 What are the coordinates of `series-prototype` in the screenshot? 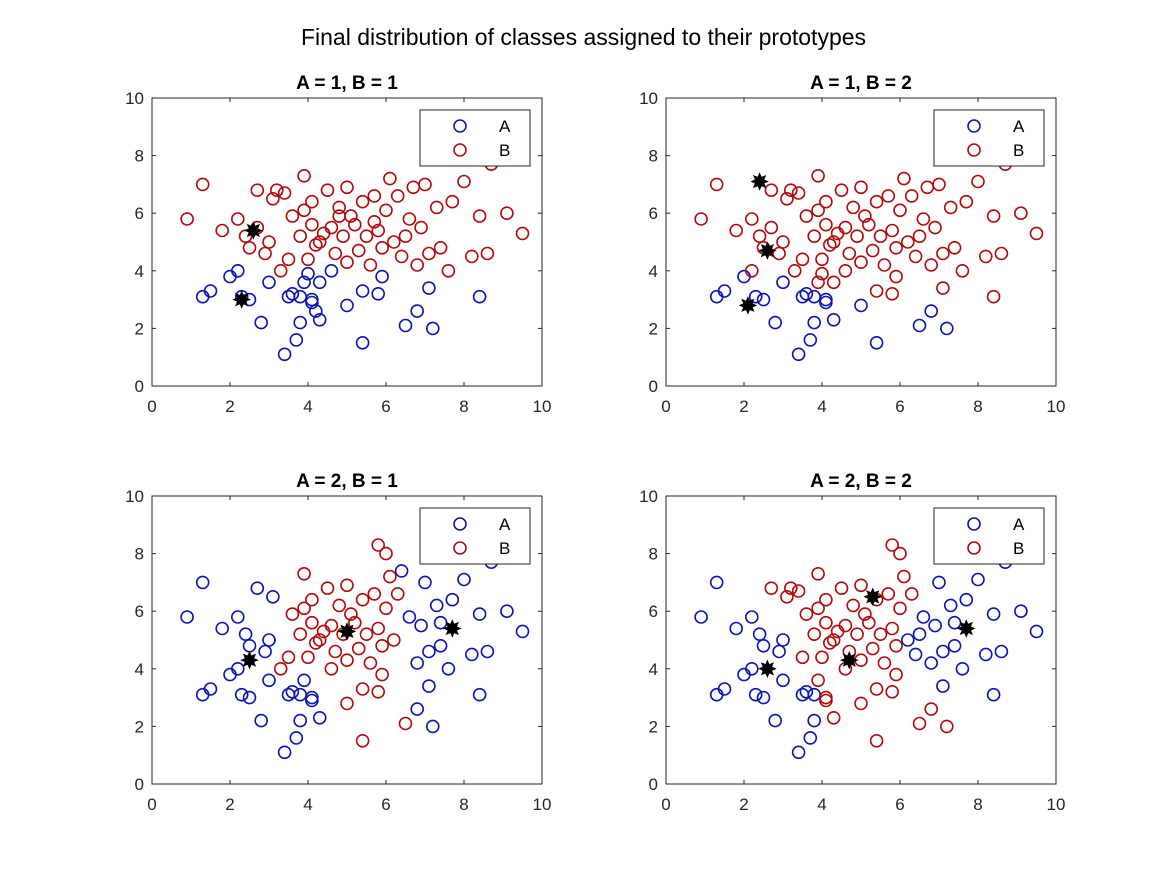 It's located at (867, 633).